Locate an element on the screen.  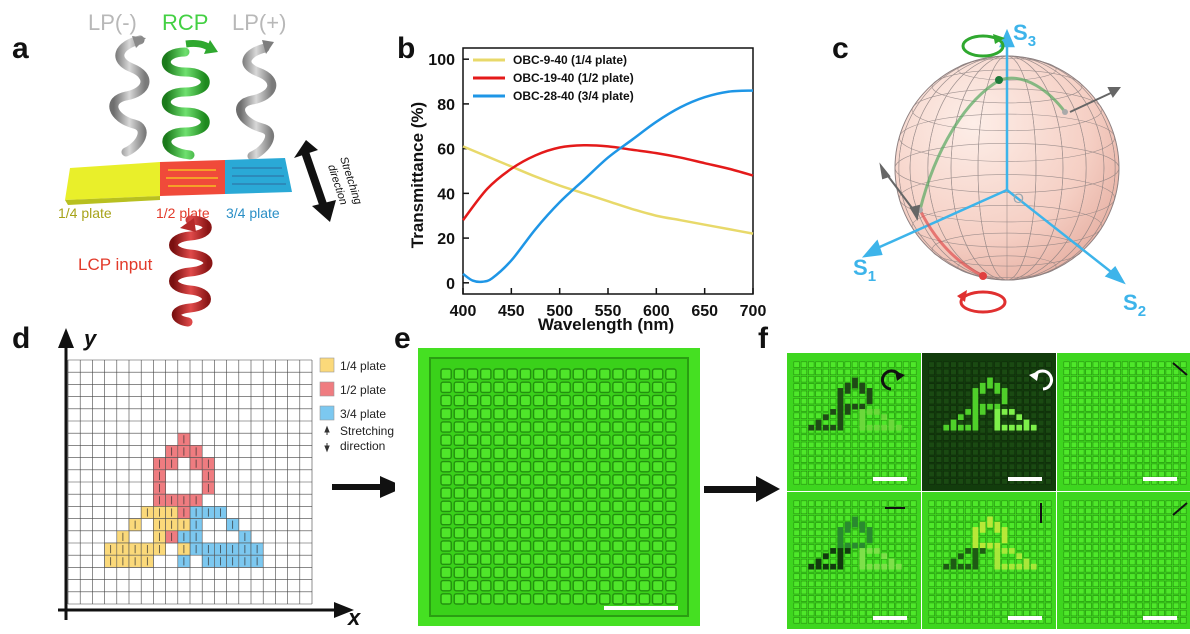
lp-minus-wave-icon is located at coordinates (129, 96).